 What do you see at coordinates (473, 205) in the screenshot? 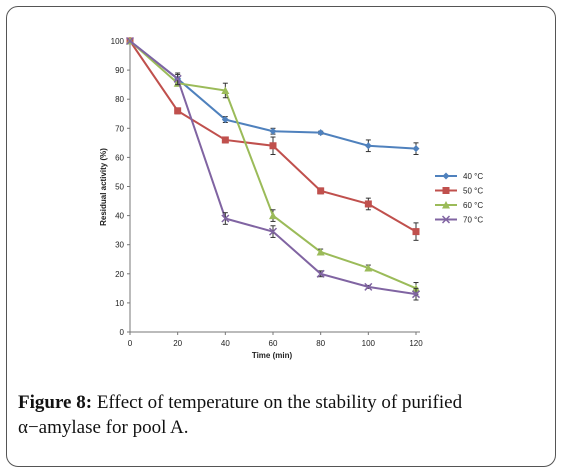
I see `legend-label: 60 °C` at bounding box center [473, 205].